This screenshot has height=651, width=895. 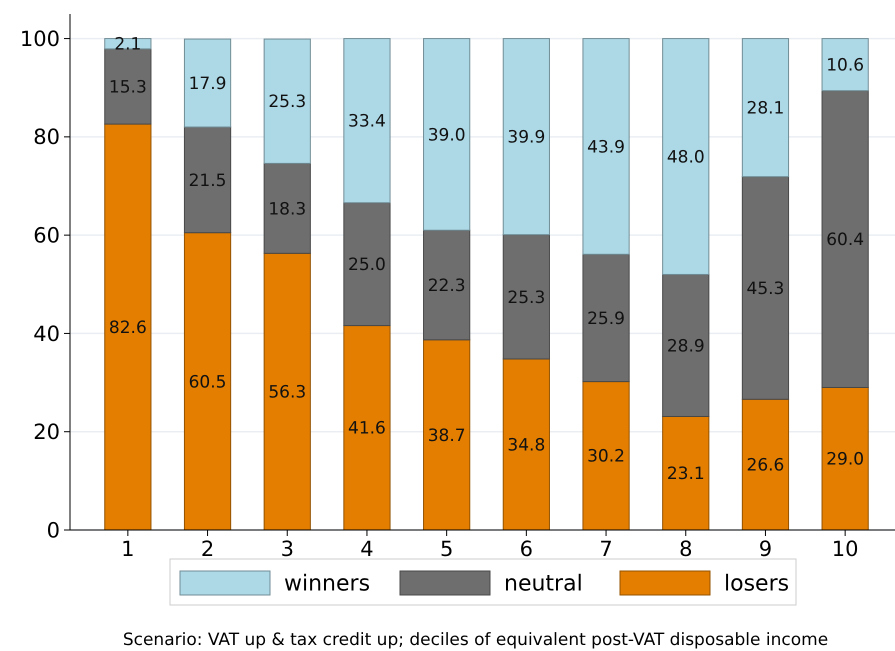 What do you see at coordinates (46, 334) in the screenshot?
I see `y-tick-label: 40` at bounding box center [46, 334].